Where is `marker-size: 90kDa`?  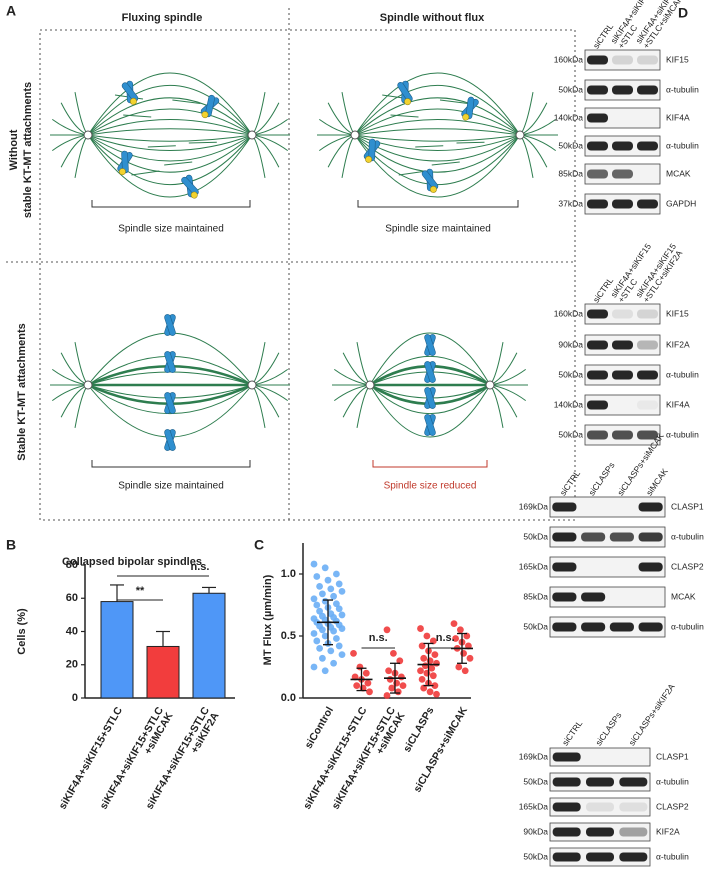 marker-size: 90kDa is located at coordinates (570, 344).